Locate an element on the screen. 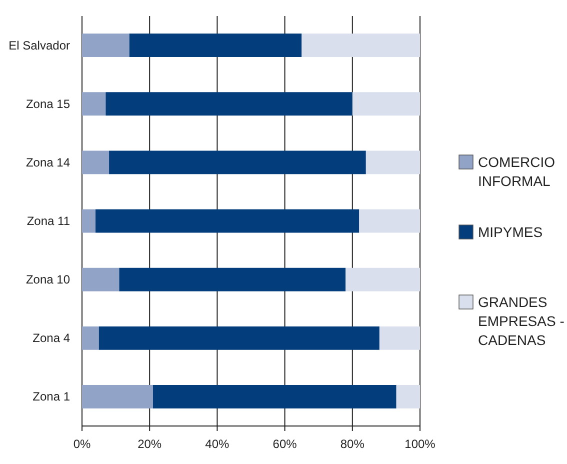 This screenshot has height=464, width=567. x-tick-label: 40% is located at coordinates (217, 444).